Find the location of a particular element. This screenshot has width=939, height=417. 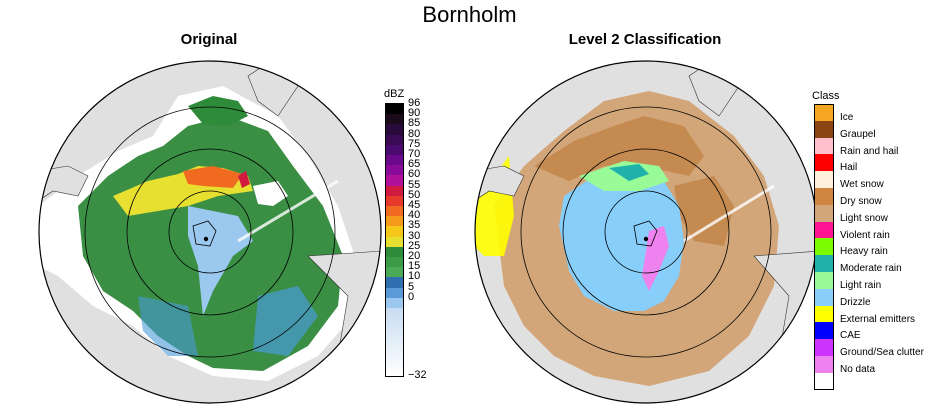

page-title: Bornholm is located at coordinates (469, 14).